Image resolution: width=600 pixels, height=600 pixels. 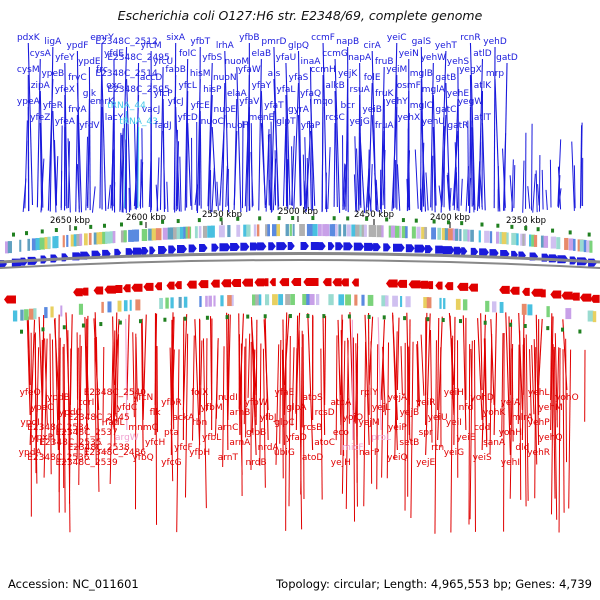 What do you see at coordinates (421, 74) in the screenshot?
I see `gene-label: mglB` at bounding box center [421, 74].